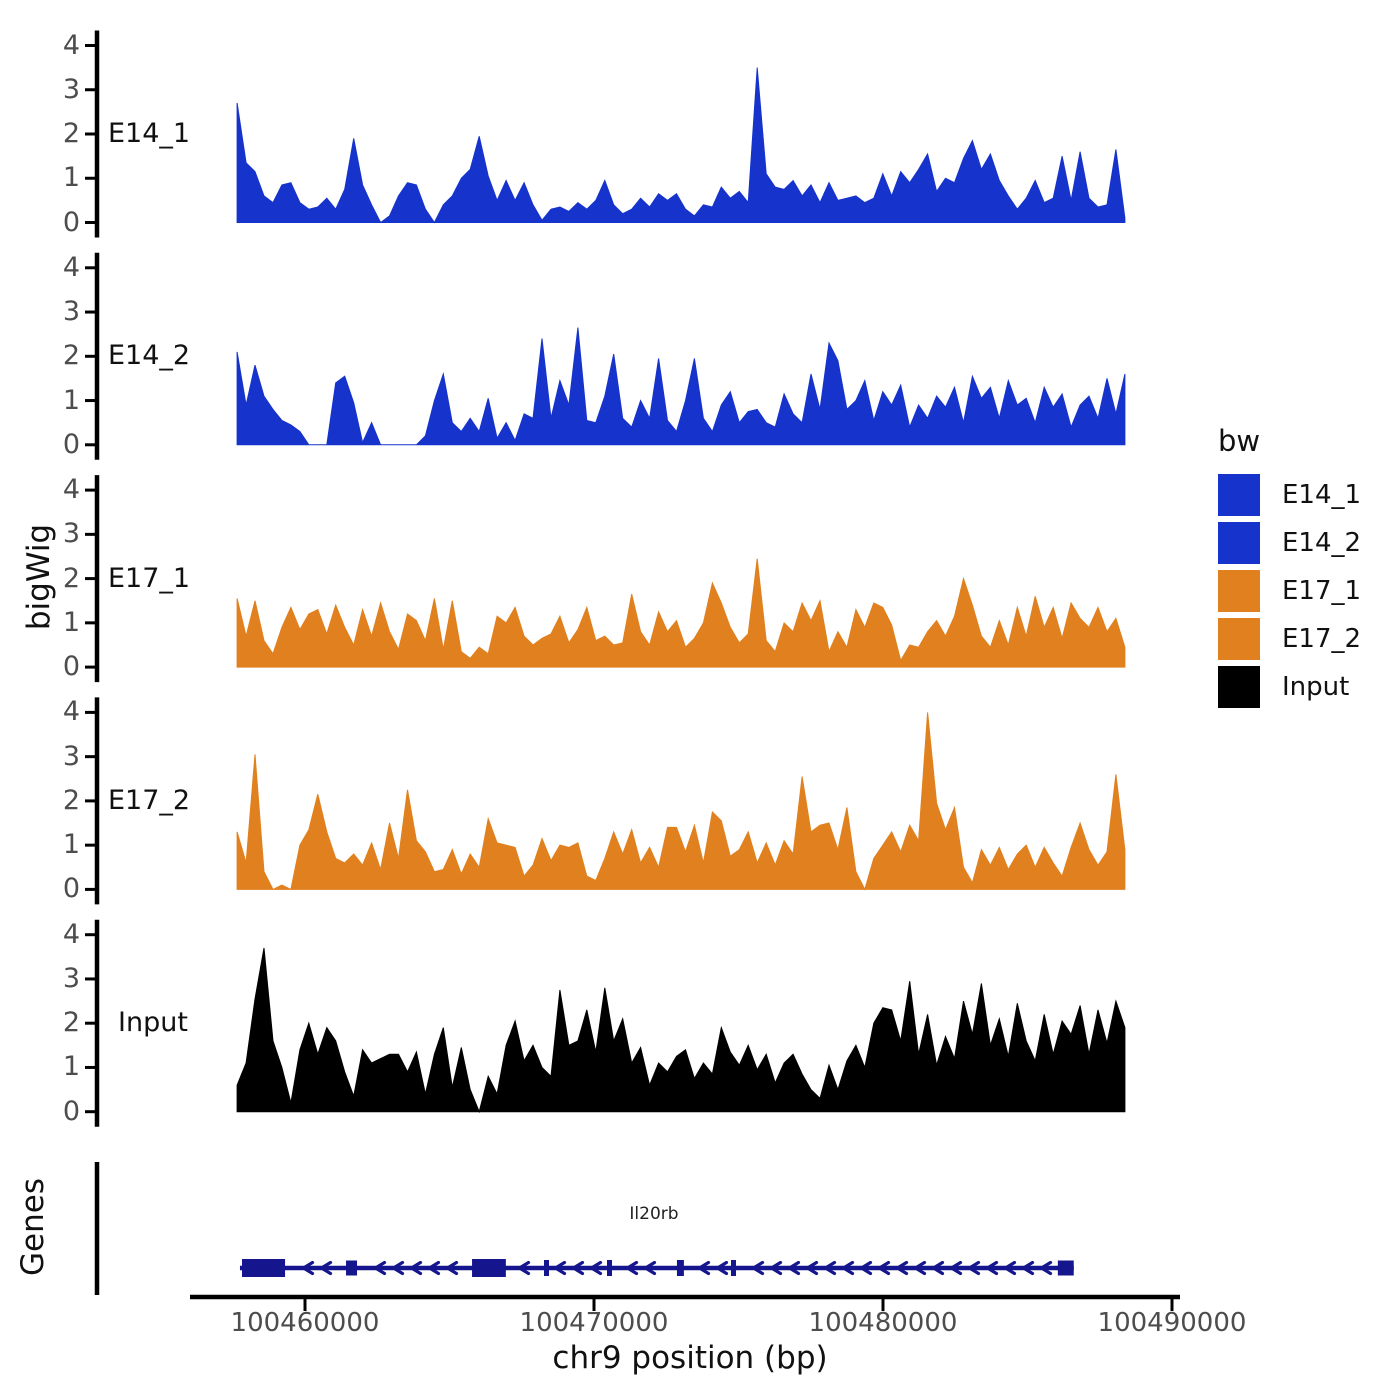 This screenshot has height=1400, width=1400. What do you see at coordinates (1316, 687) in the screenshot?
I see `legend-label-input: Input` at bounding box center [1316, 687].